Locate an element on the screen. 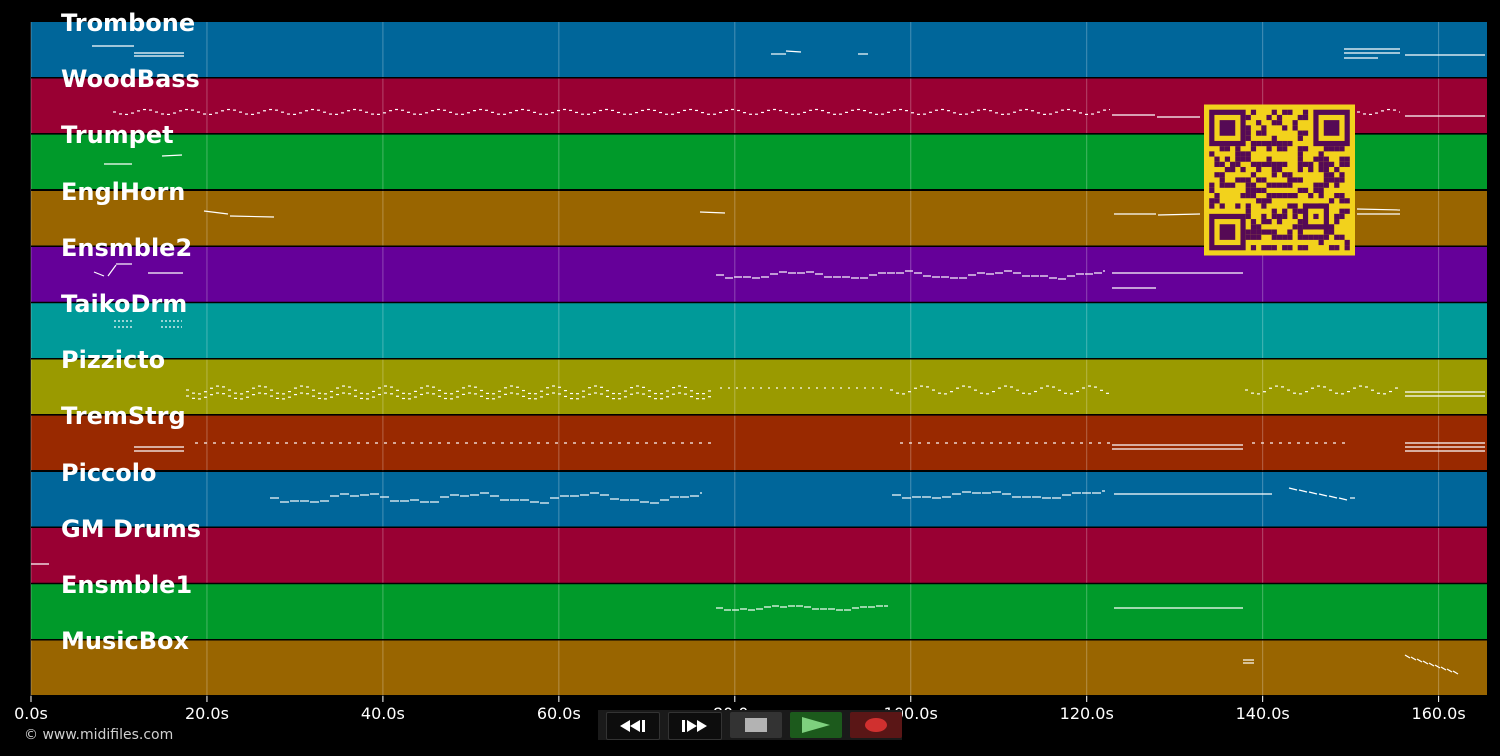 The image size is (1500, 756). fast-forward-icon is located at coordinates (694, 726).